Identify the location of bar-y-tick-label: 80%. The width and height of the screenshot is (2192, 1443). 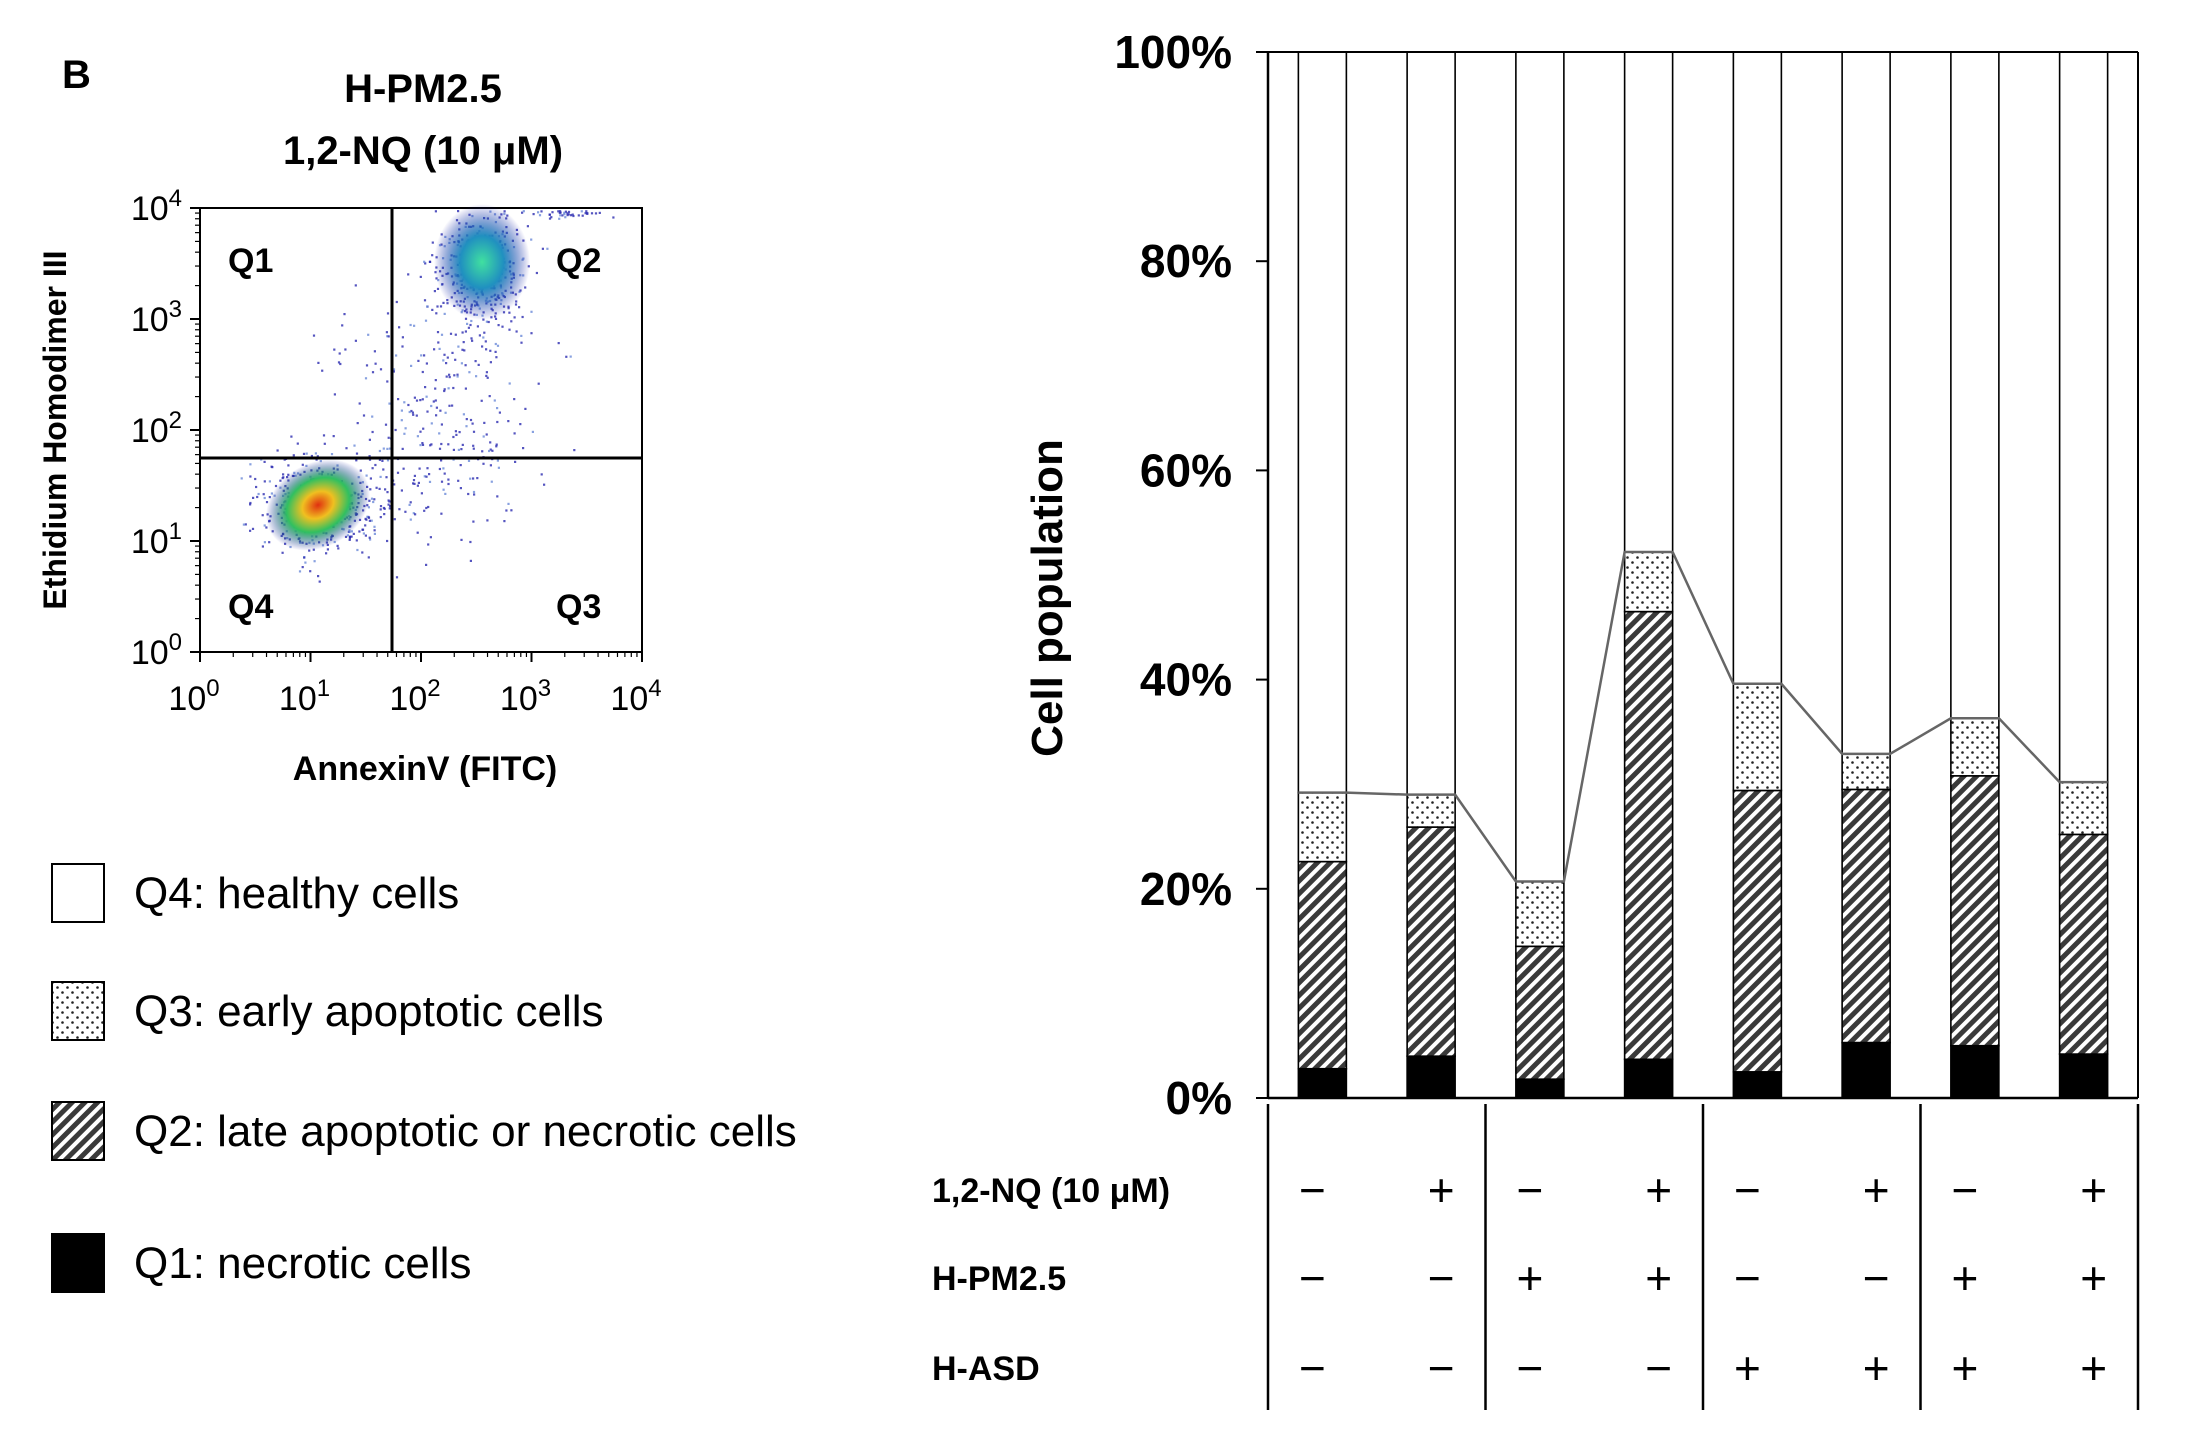
(1186, 261).